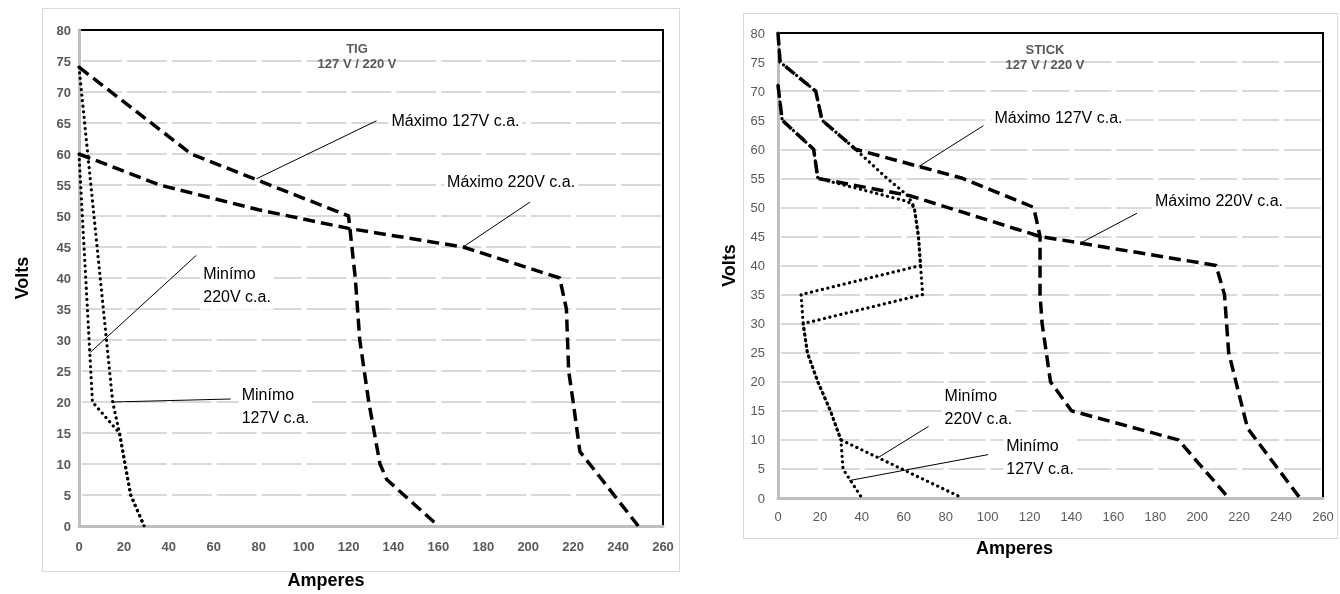  What do you see at coordinates (357, 48) in the screenshot?
I see `text: TIG` at bounding box center [357, 48].